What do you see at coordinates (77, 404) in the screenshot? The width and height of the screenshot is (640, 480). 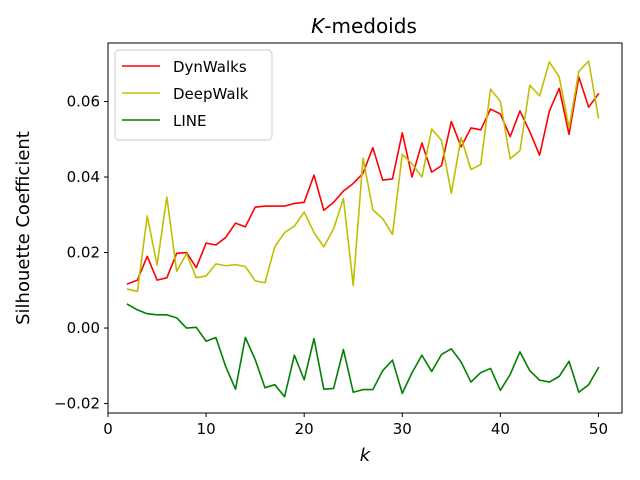 I see `y-tick-label: −0.02` at bounding box center [77, 404].